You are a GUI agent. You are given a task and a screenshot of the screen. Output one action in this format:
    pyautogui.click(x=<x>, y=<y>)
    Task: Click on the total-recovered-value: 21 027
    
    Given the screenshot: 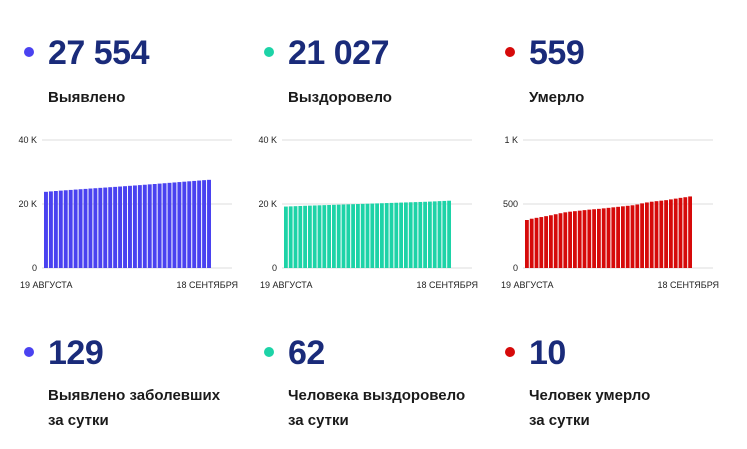 What is the action you would take?
    pyautogui.click(x=339, y=53)
    